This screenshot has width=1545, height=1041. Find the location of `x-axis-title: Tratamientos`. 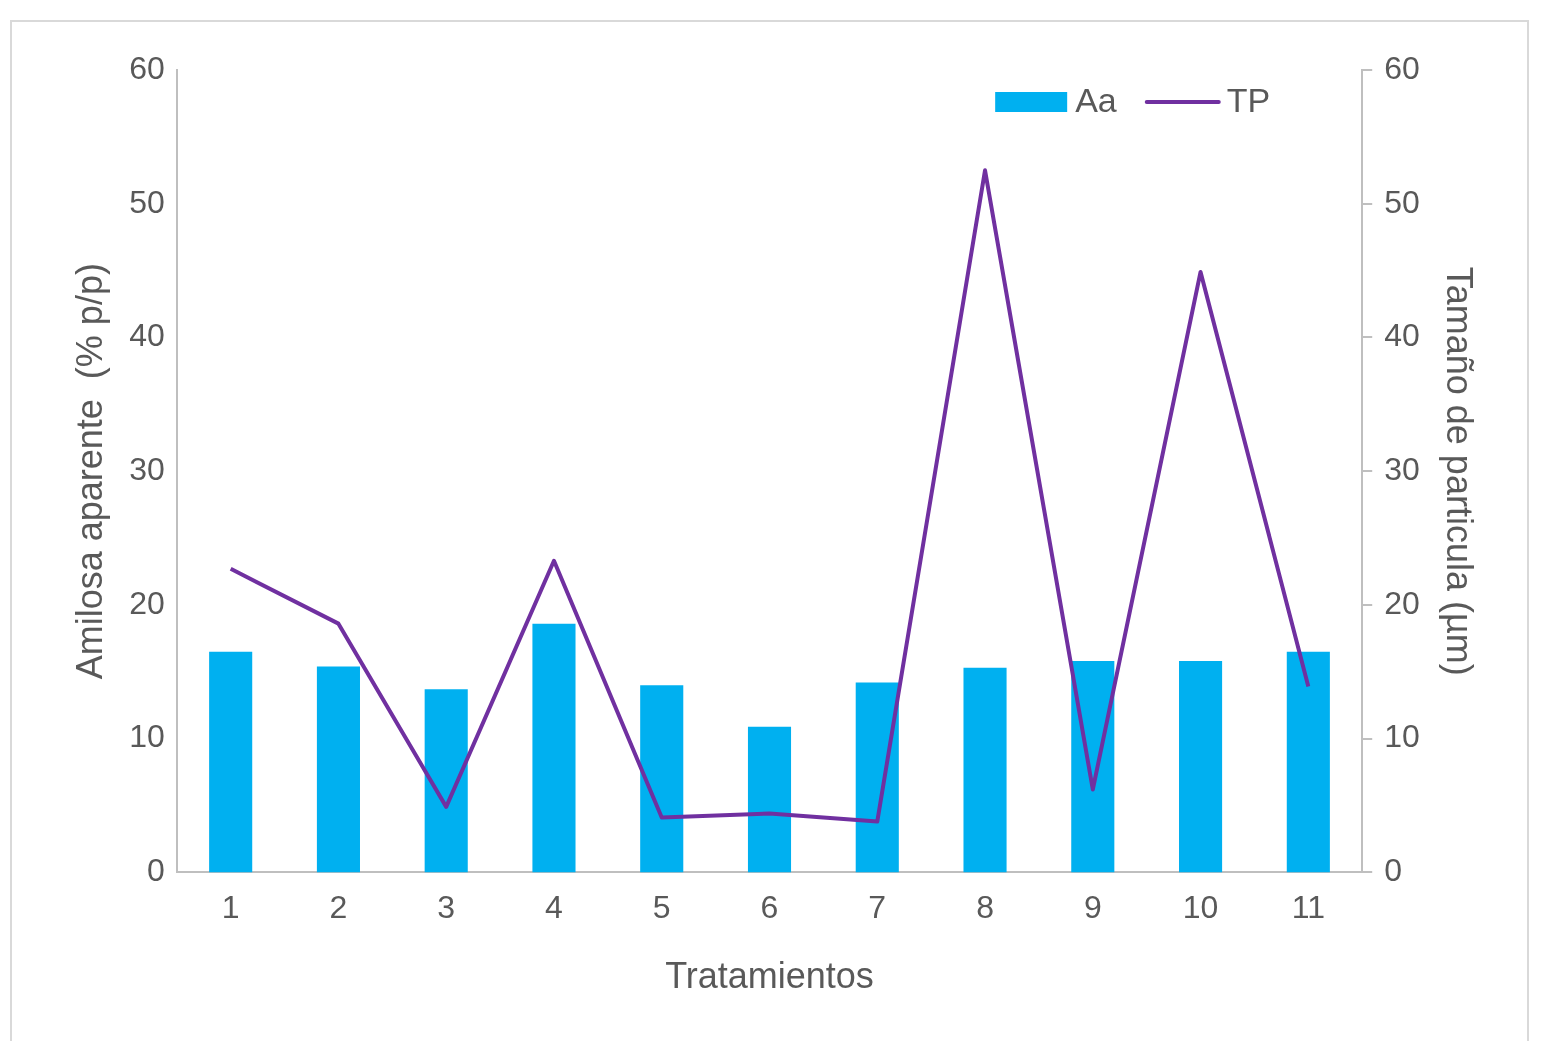

x-axis-title: Tratamientos is located at coordinates (769, 976).